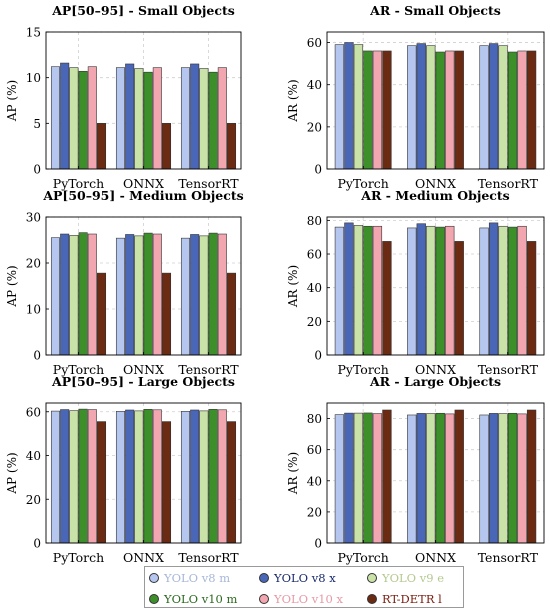 The height and width of the screenshot is (612, 550). What do you see at coordinates (143, 381) in the screenshot?
I see `chart-title: AP[50–95] - Large Objects` at bounding box center [143, 381].